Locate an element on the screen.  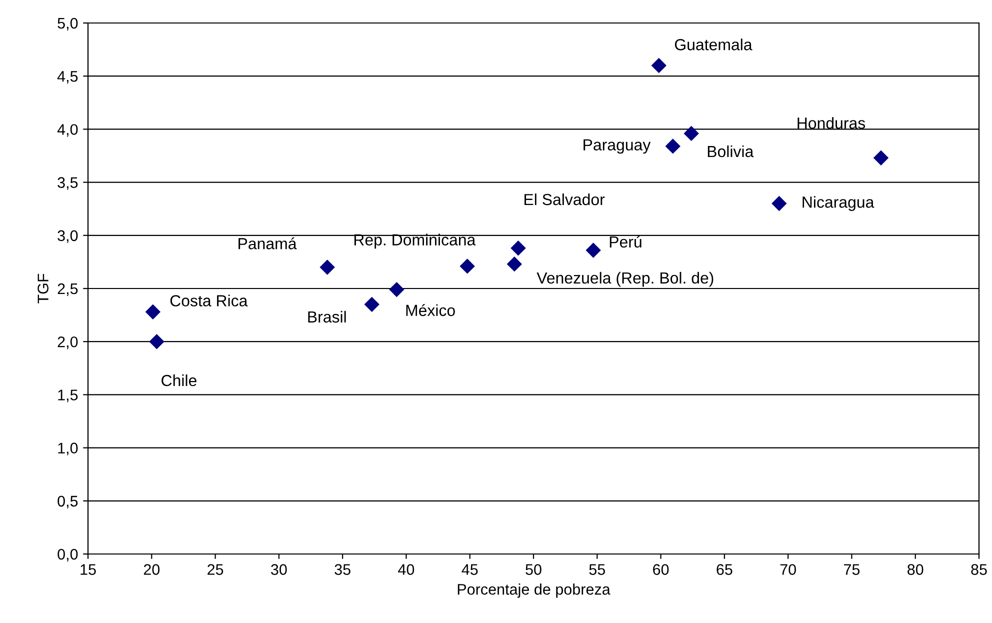
y-tick-label: 4,0 is located at coordinates (67, 130).